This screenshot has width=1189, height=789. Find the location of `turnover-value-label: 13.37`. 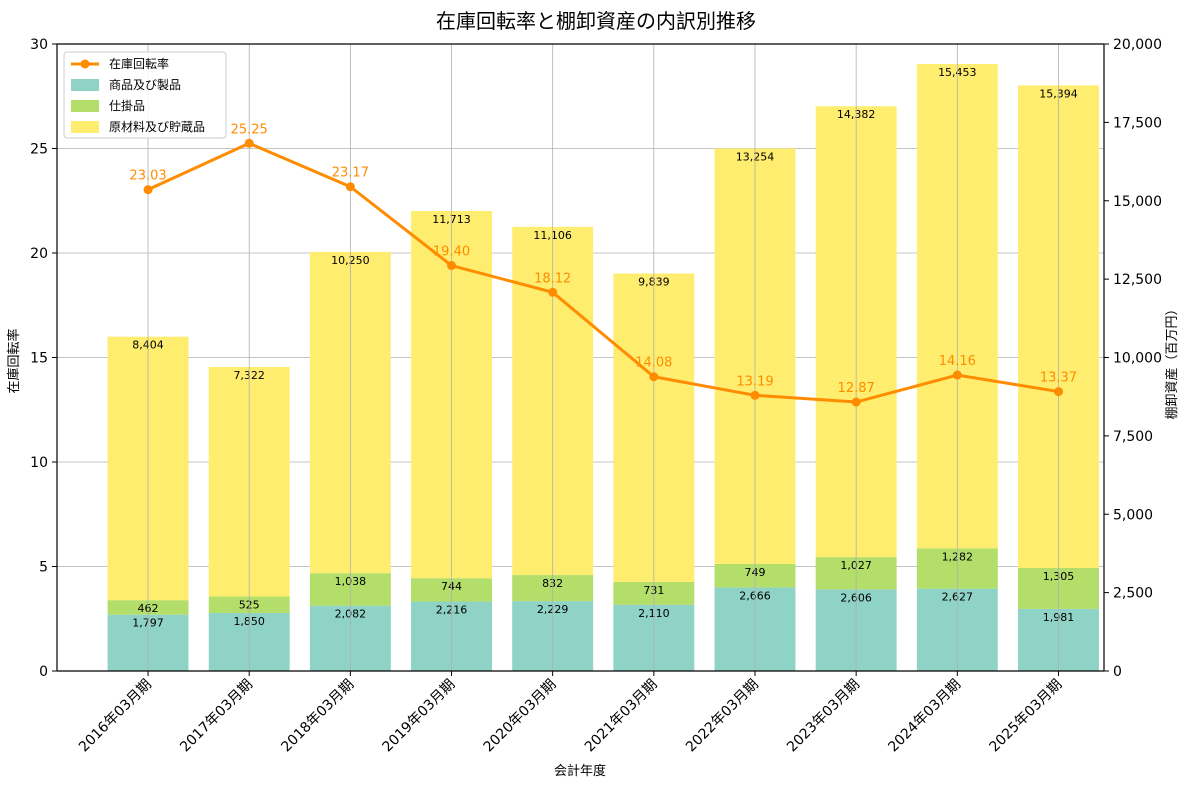

turnover-value-label: 13.37 is located at coordinates (1058, 378).